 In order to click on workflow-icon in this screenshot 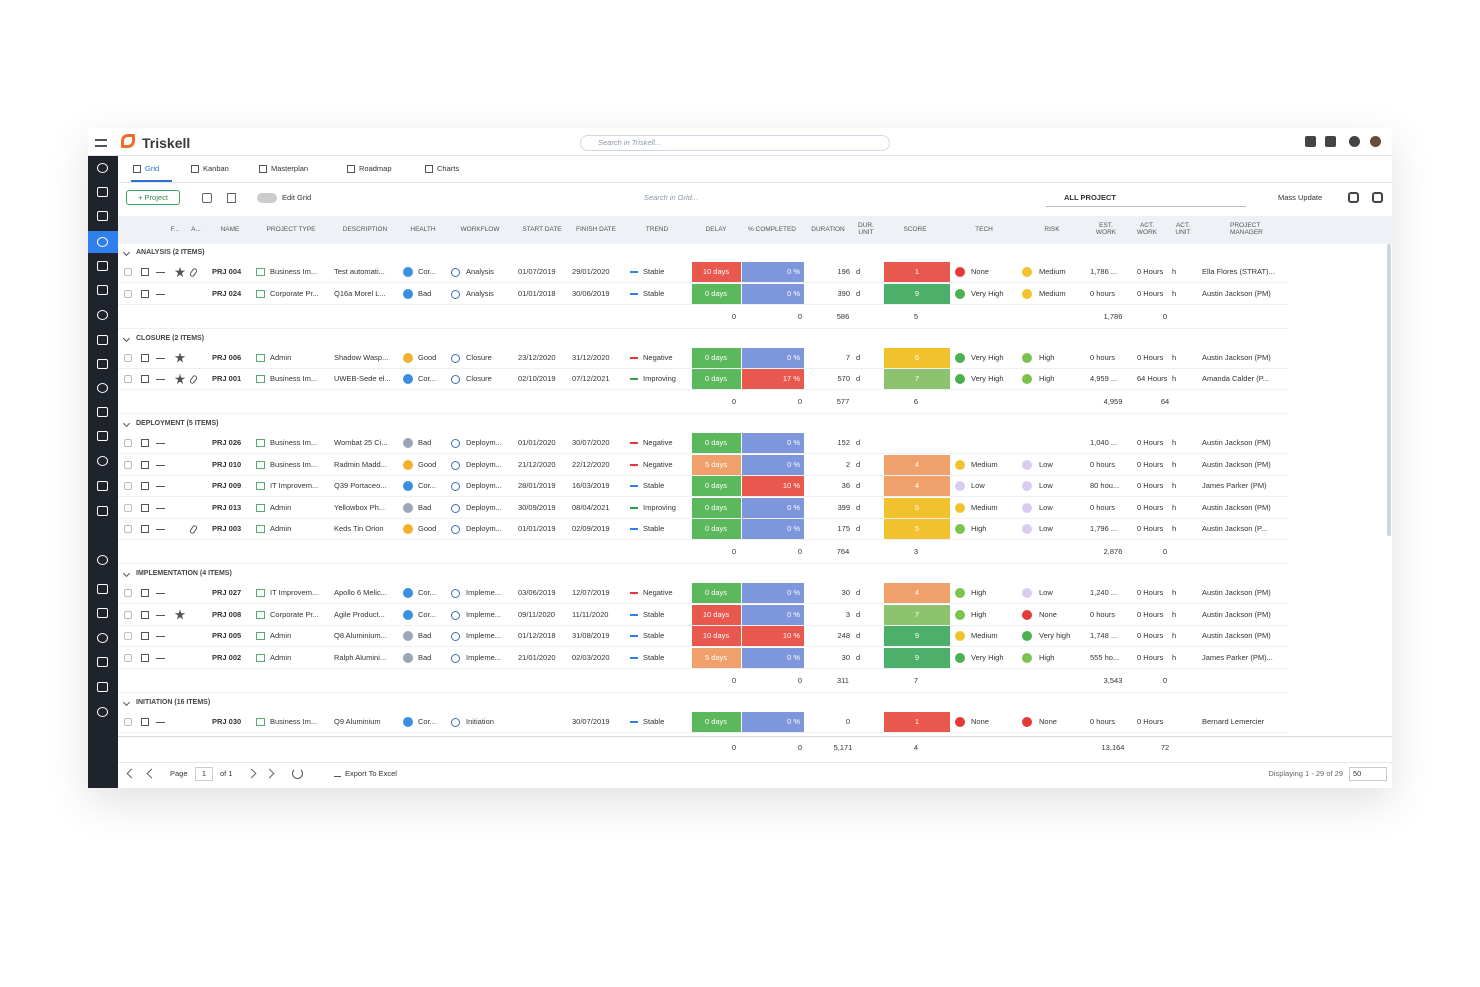, I will do `click(455, 486)`.